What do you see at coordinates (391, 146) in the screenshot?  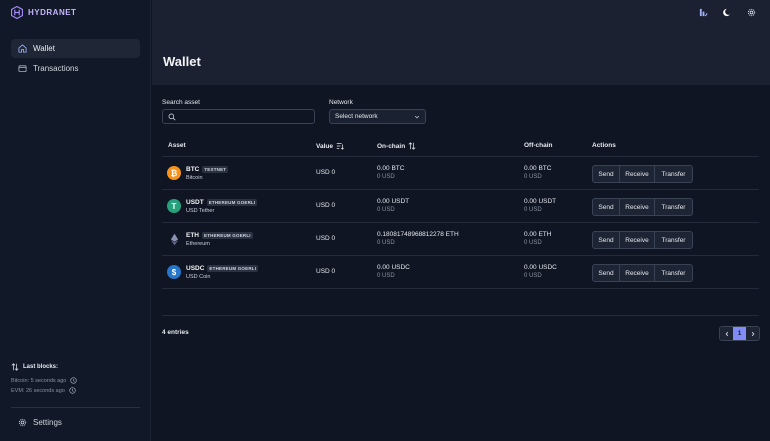 I see `header-label: On-chain` at bounding box center [391, 146].